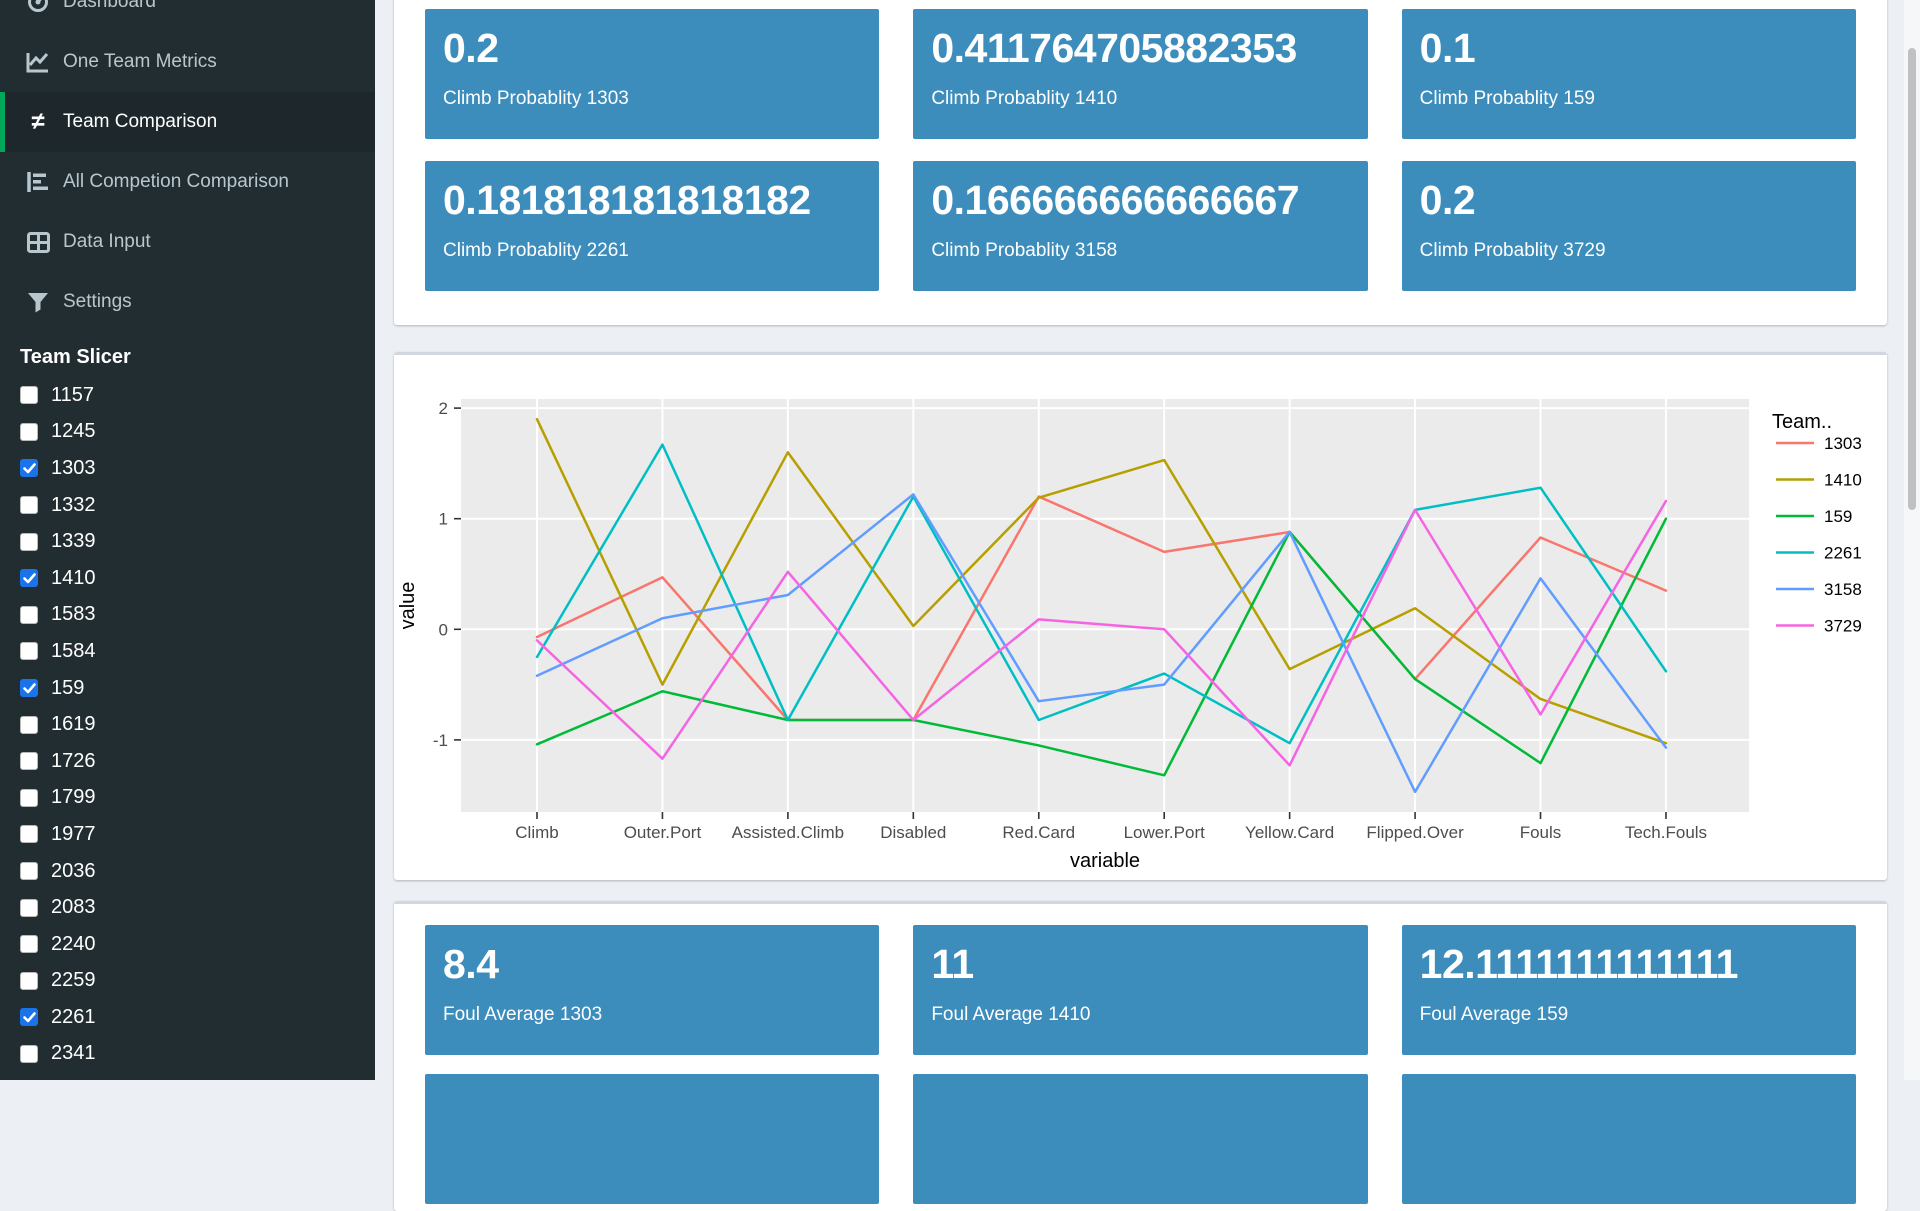 Image resolution: width=1920 pixels, height=1211 pixels. Describe the element at coordinates (73, 1053) in the screenshot. I see `team-checkbox-label: 2341` at that location.